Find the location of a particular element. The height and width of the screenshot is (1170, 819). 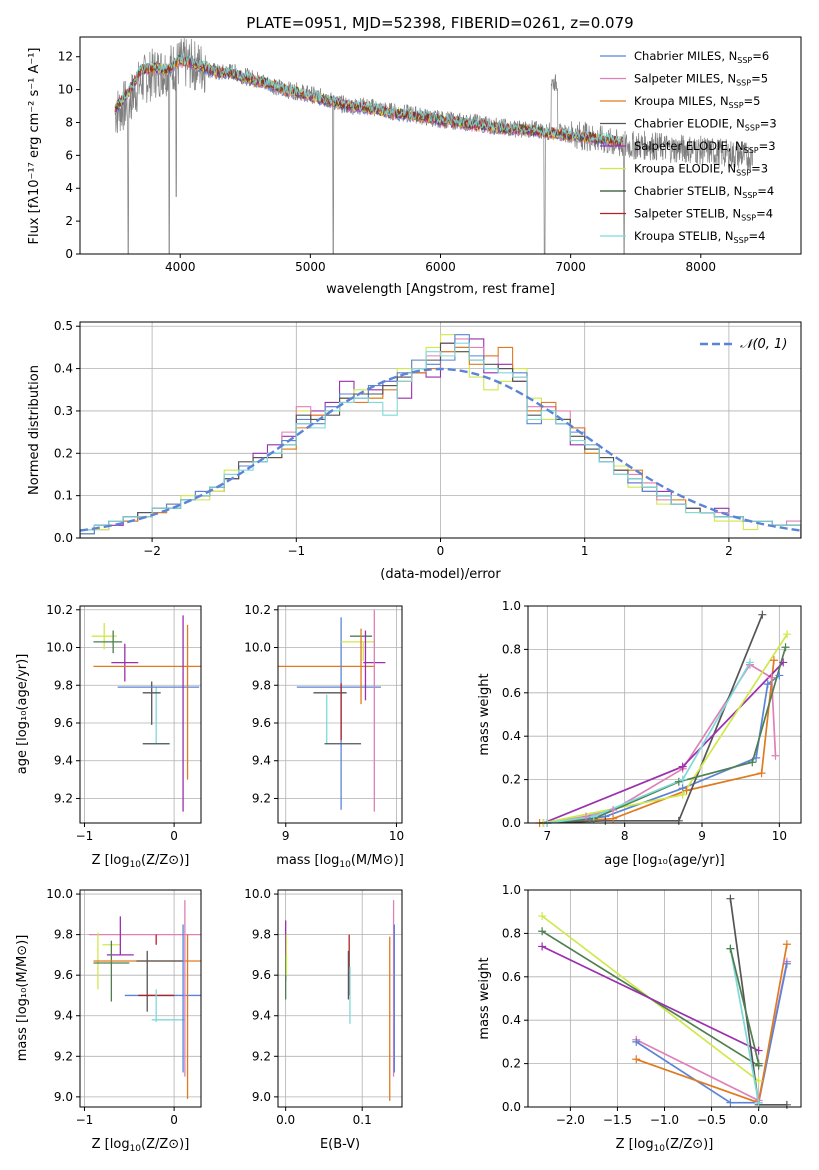

y-axis-label: age [log₁₀(age/yr)] is located at coordinates (22, 714).